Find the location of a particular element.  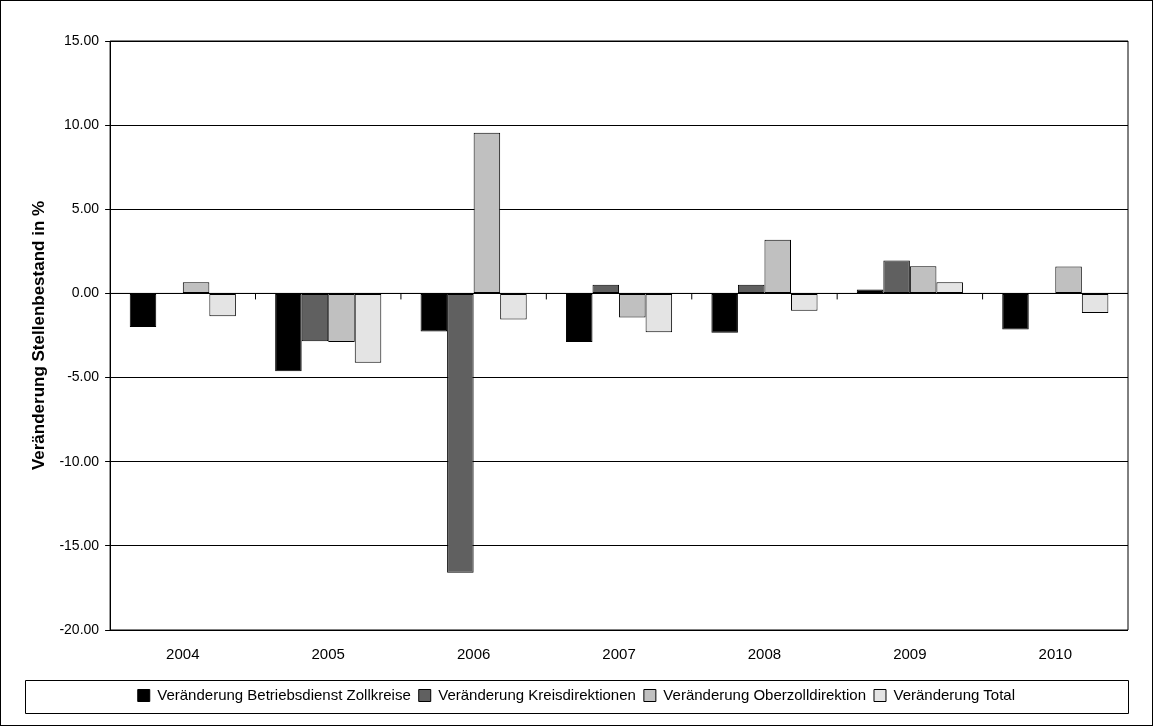

y-tick-label: -20.00 is located at coordinates (79, 628).